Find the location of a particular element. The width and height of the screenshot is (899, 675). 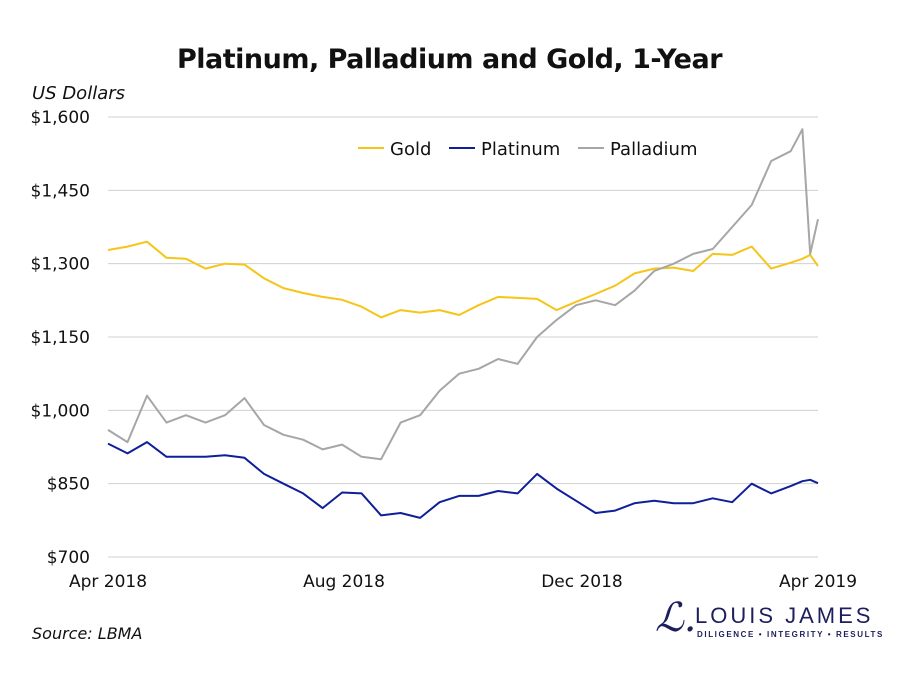

x-tick-label: Aug 2018 is located at coordinates (344, 582).